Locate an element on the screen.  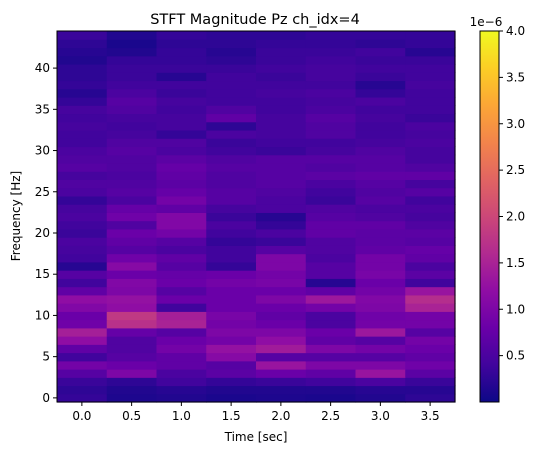
x-axis-label: Time [sec] is located at coordinates (256, 437).